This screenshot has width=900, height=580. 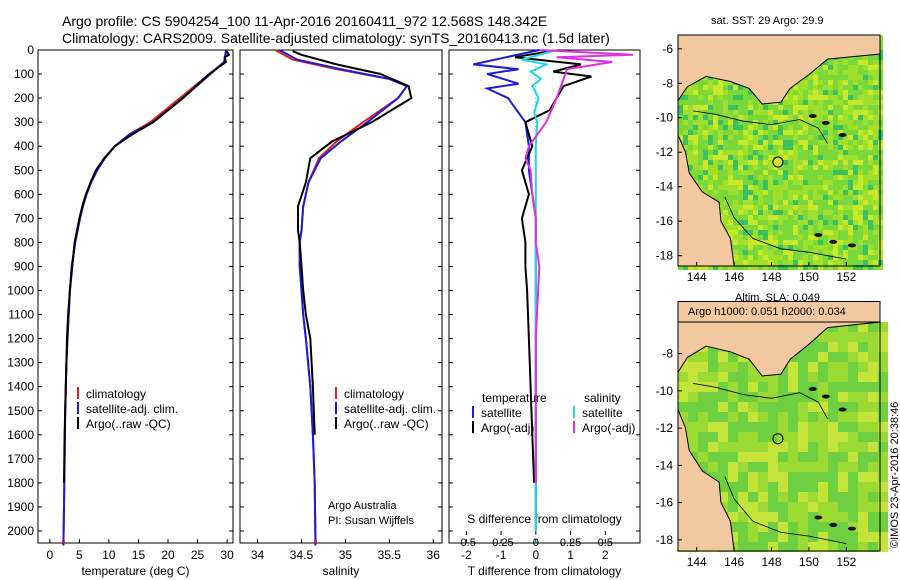 What do you see at coordinates (135, 571) in the screenshot?
I see `x-axis-label: temperature (deg C)` at bounding box center [135, 571].